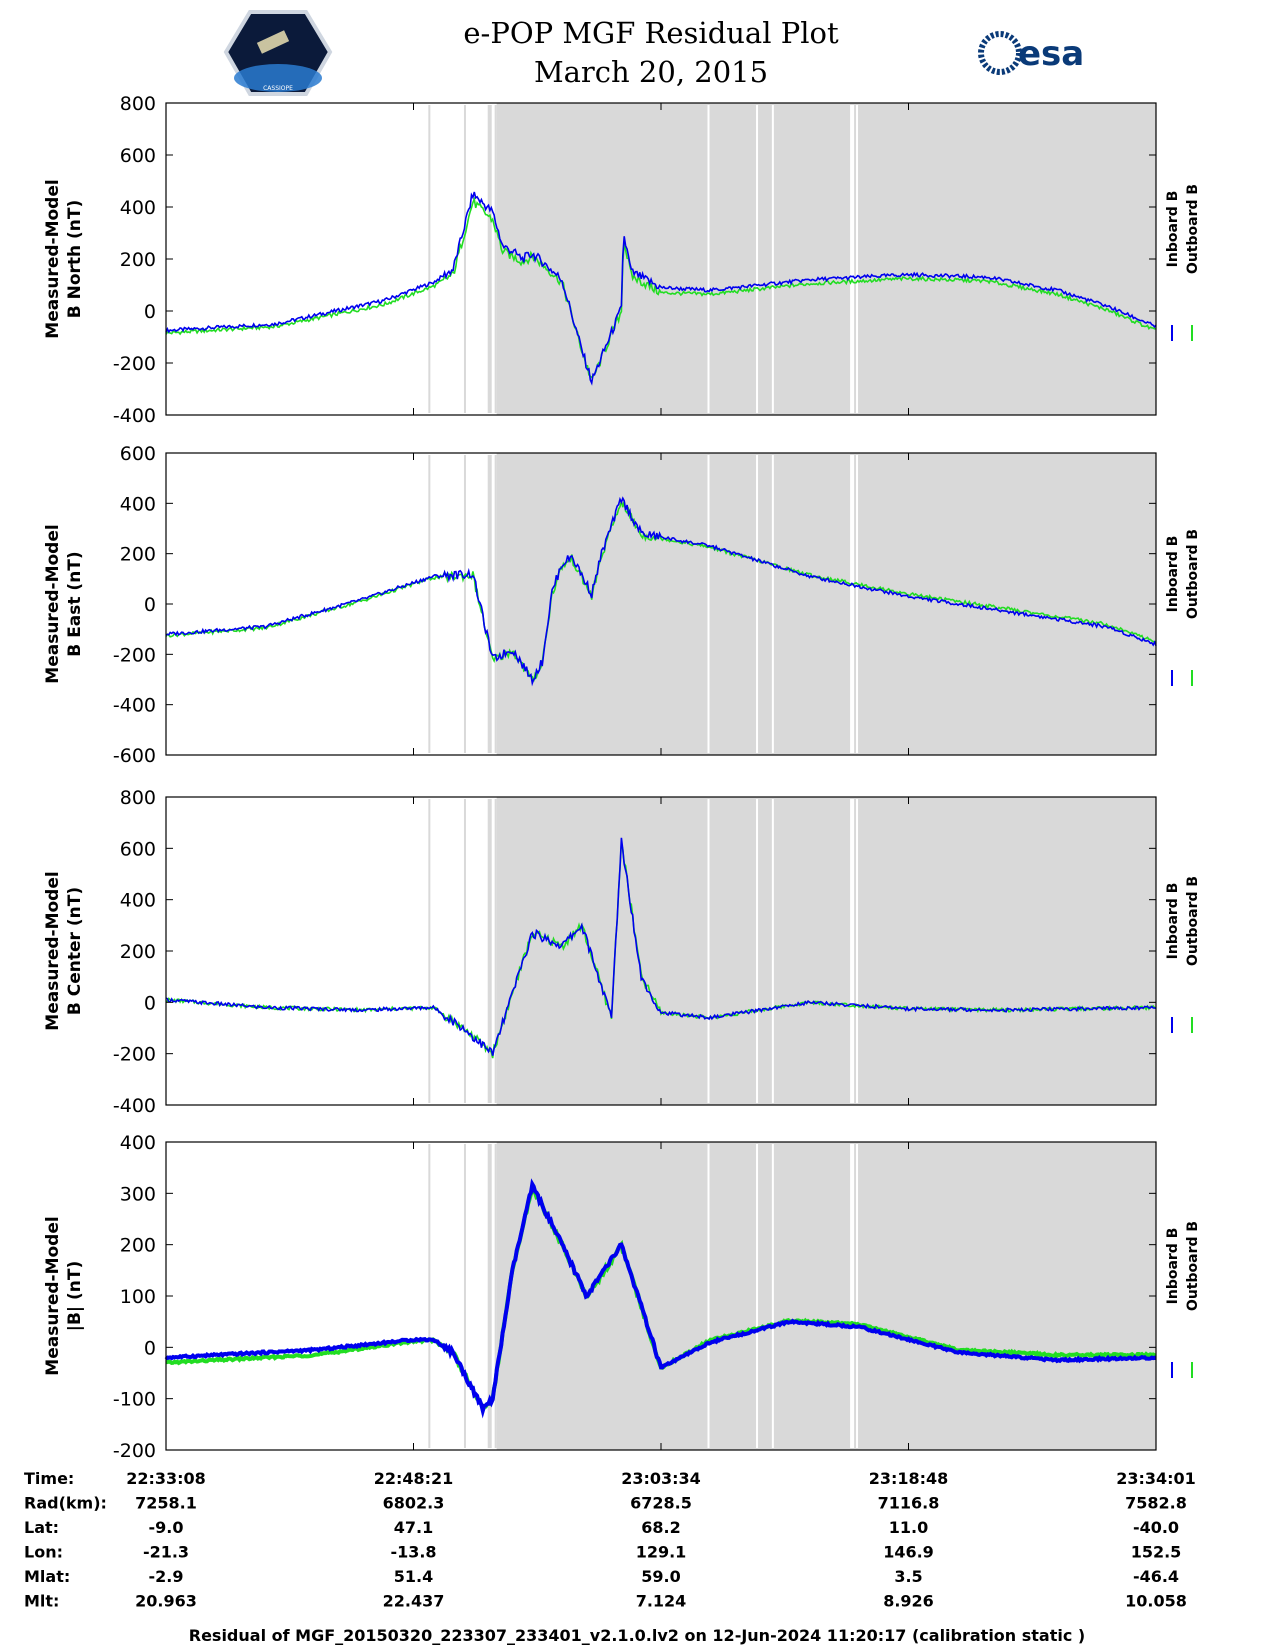  What do you see at coordinates (47, 1576) in the screenshot?
I see `orbit-row-label: Mlat:` at bounding box center [47, 1576].